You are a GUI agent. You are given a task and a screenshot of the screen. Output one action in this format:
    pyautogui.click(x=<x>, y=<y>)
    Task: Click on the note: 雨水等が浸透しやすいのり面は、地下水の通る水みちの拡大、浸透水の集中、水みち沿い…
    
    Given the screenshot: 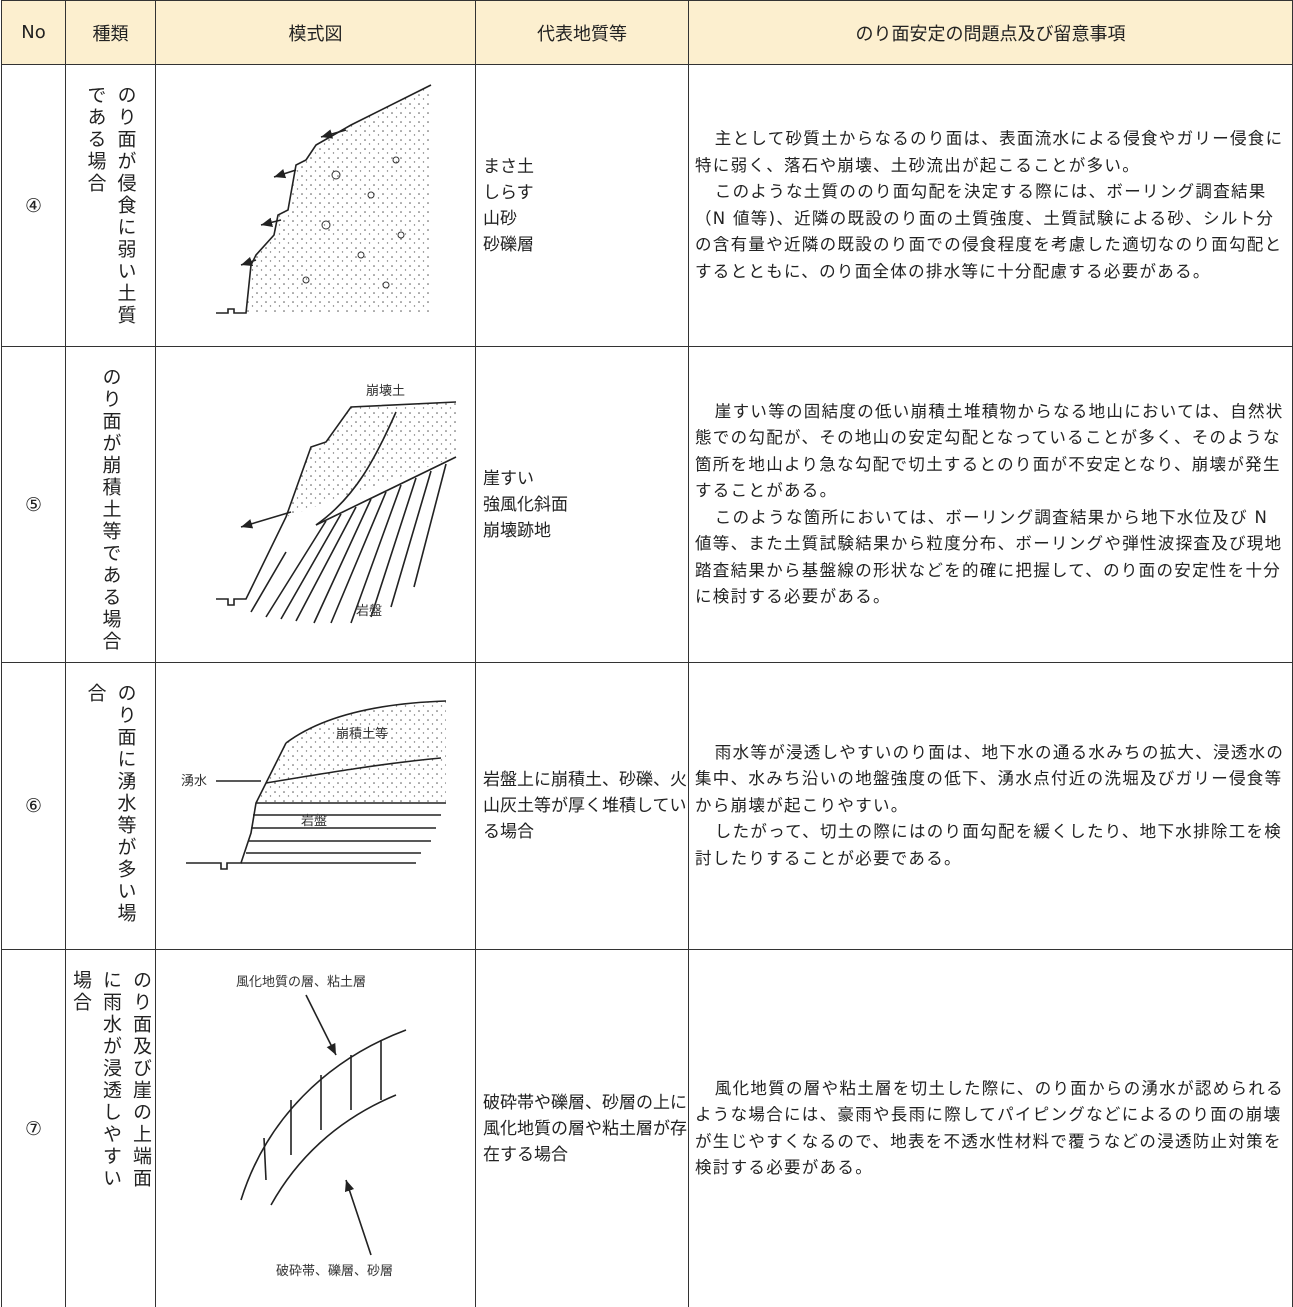 What is the action you would take?
    pyautogui.click(x=991, y=780)
    